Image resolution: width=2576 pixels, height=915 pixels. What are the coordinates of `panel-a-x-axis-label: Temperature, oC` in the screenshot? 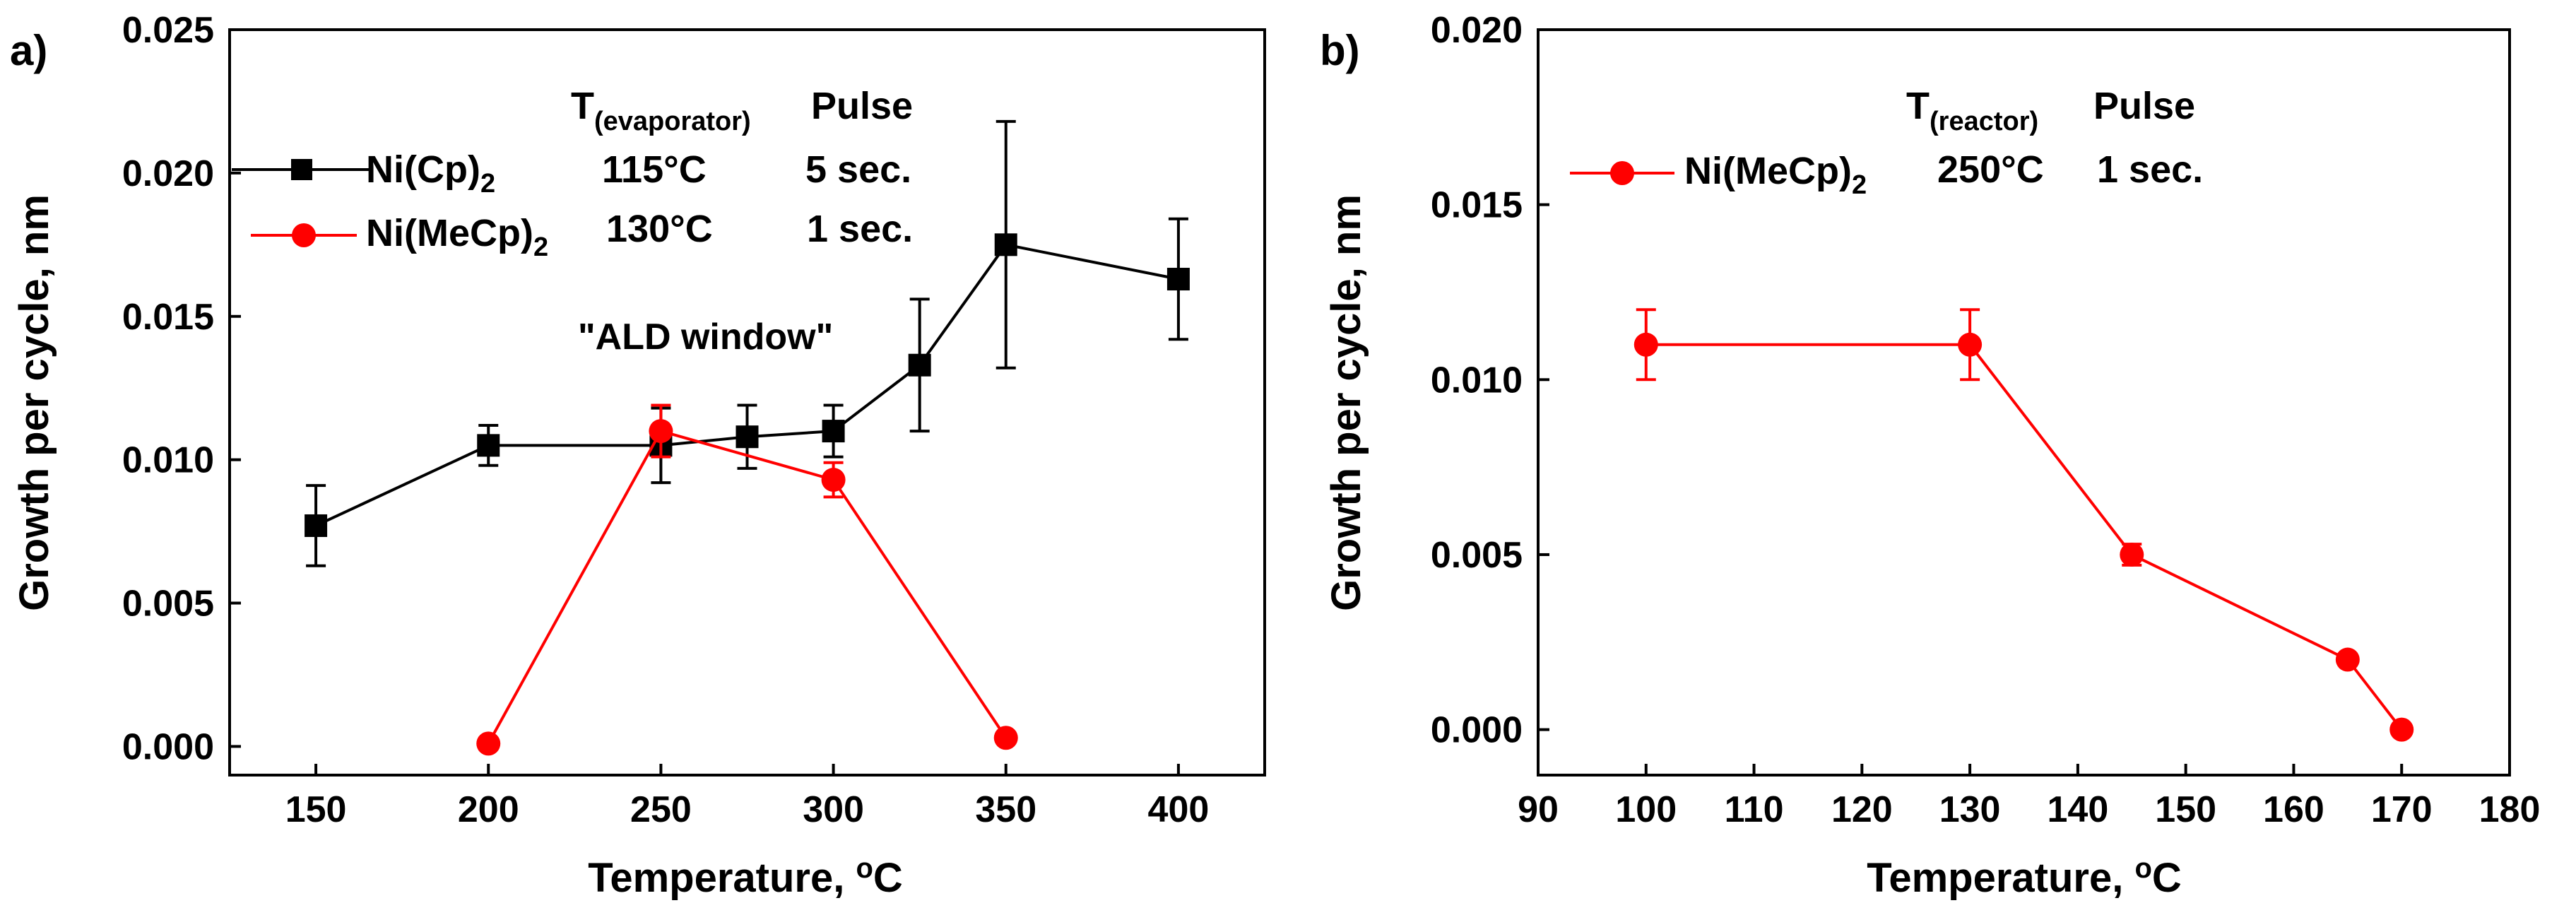 It's located at (745, 877).